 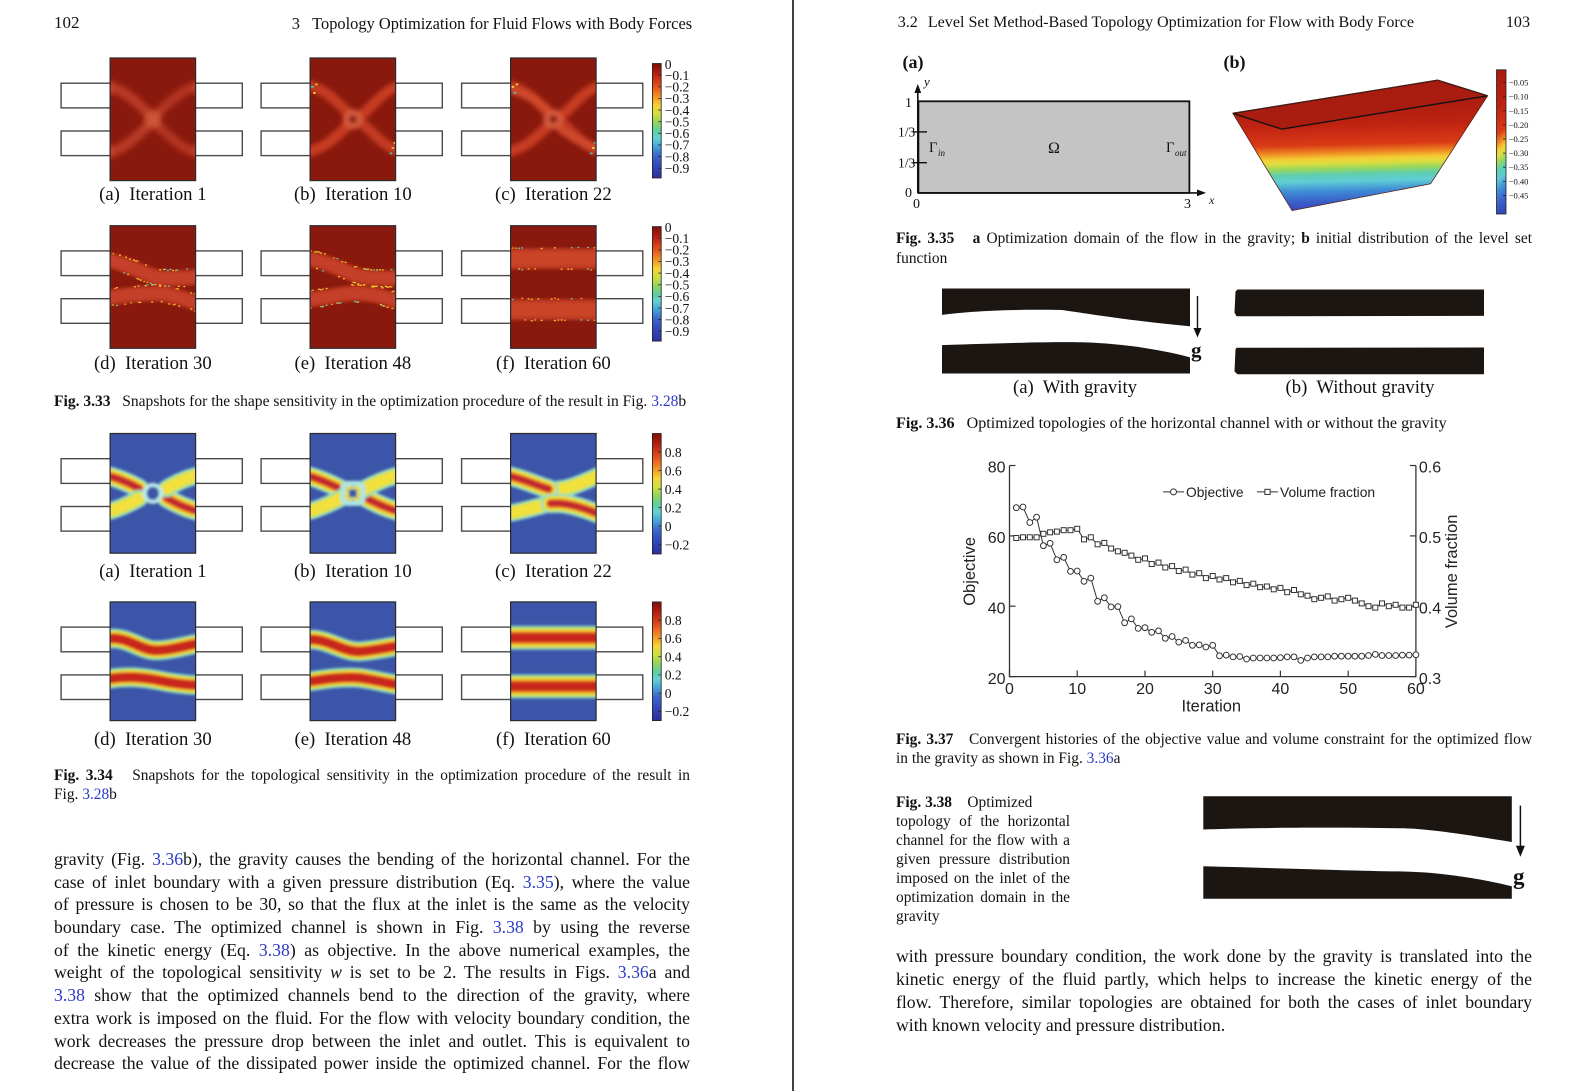 I want to click on svg-text: 10, so click(x=1077, y=689).